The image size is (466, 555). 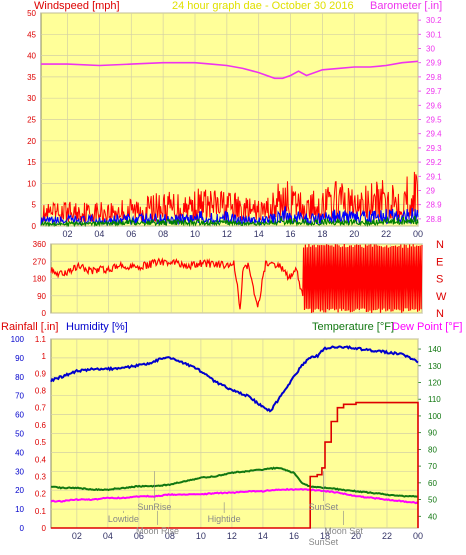 What do you see at coordinates (434, 162) in the screenshot?
I see `barometer-y-tick-label: 29.2` at bounding box center [434, 162].